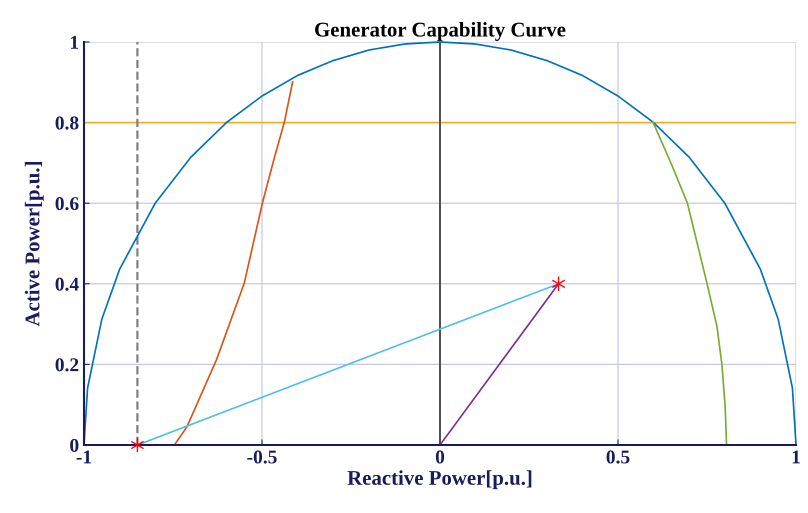 The width and height of the screenshot is (808, 513). I want to click on x-tick-label: 0.5, so click(618, 457).